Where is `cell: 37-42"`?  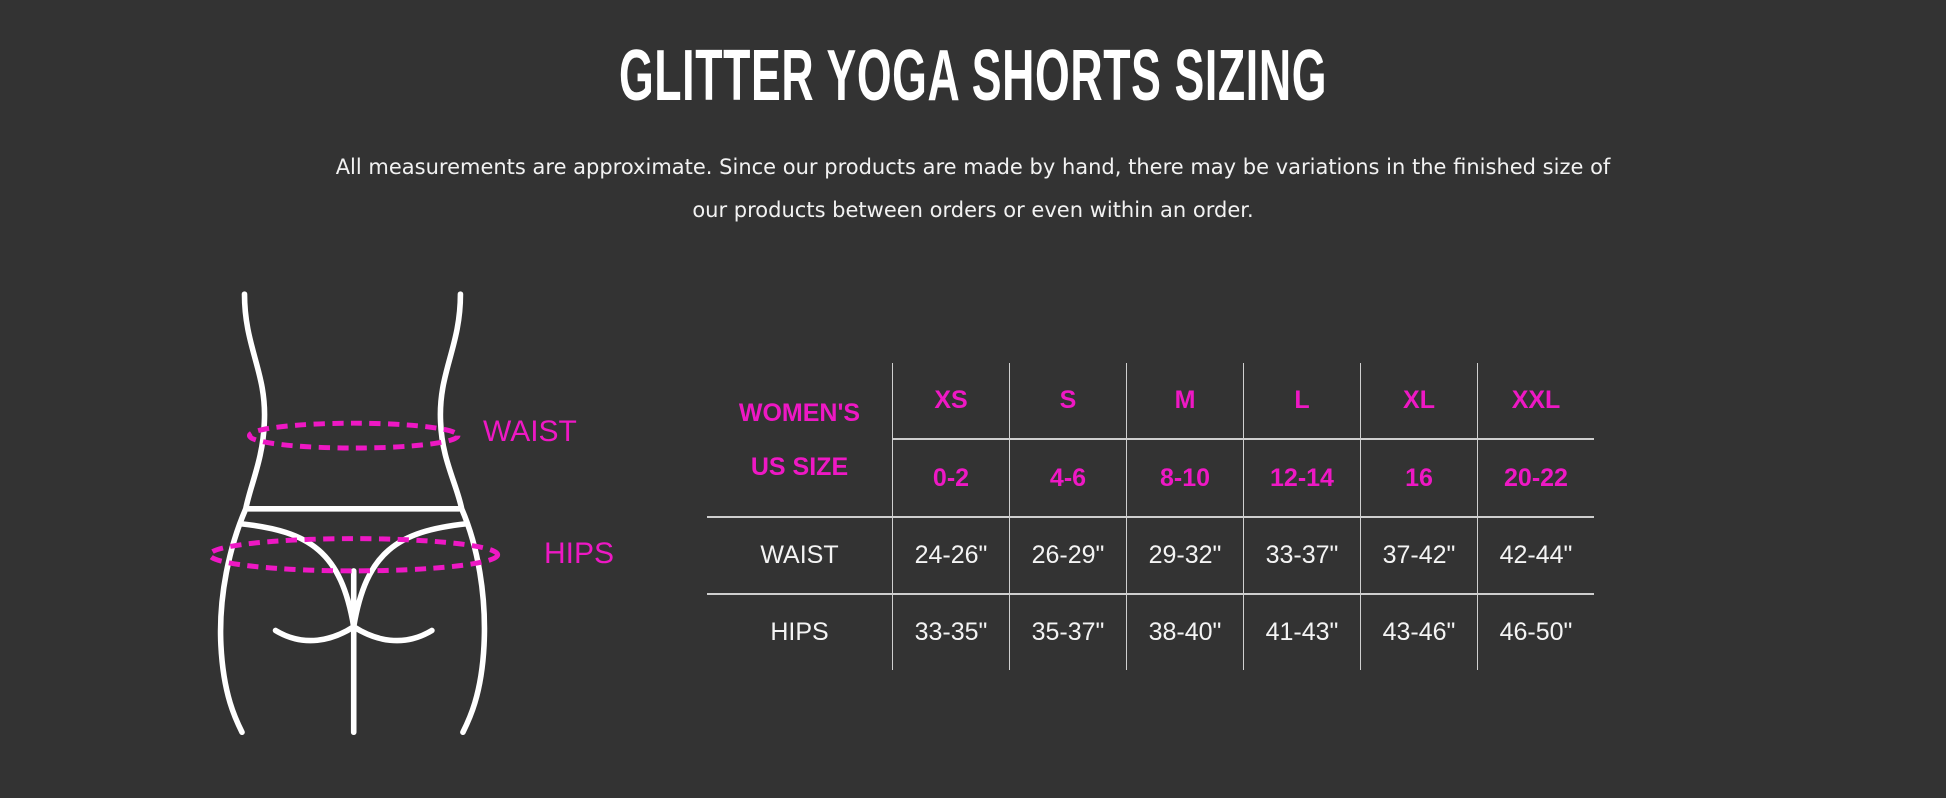
cell: 37-42" is located at coordinates (1419, 555).